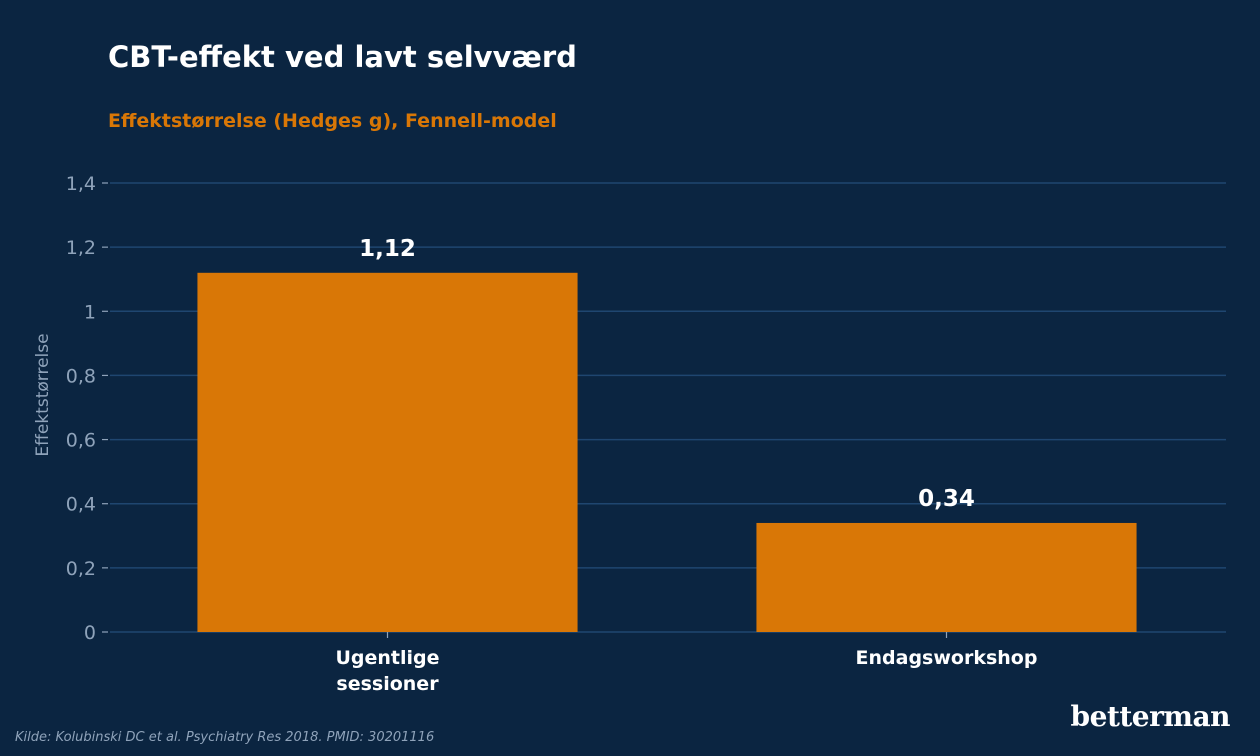  I want to click on y-tick-label: 0,4, so click(81, 505).